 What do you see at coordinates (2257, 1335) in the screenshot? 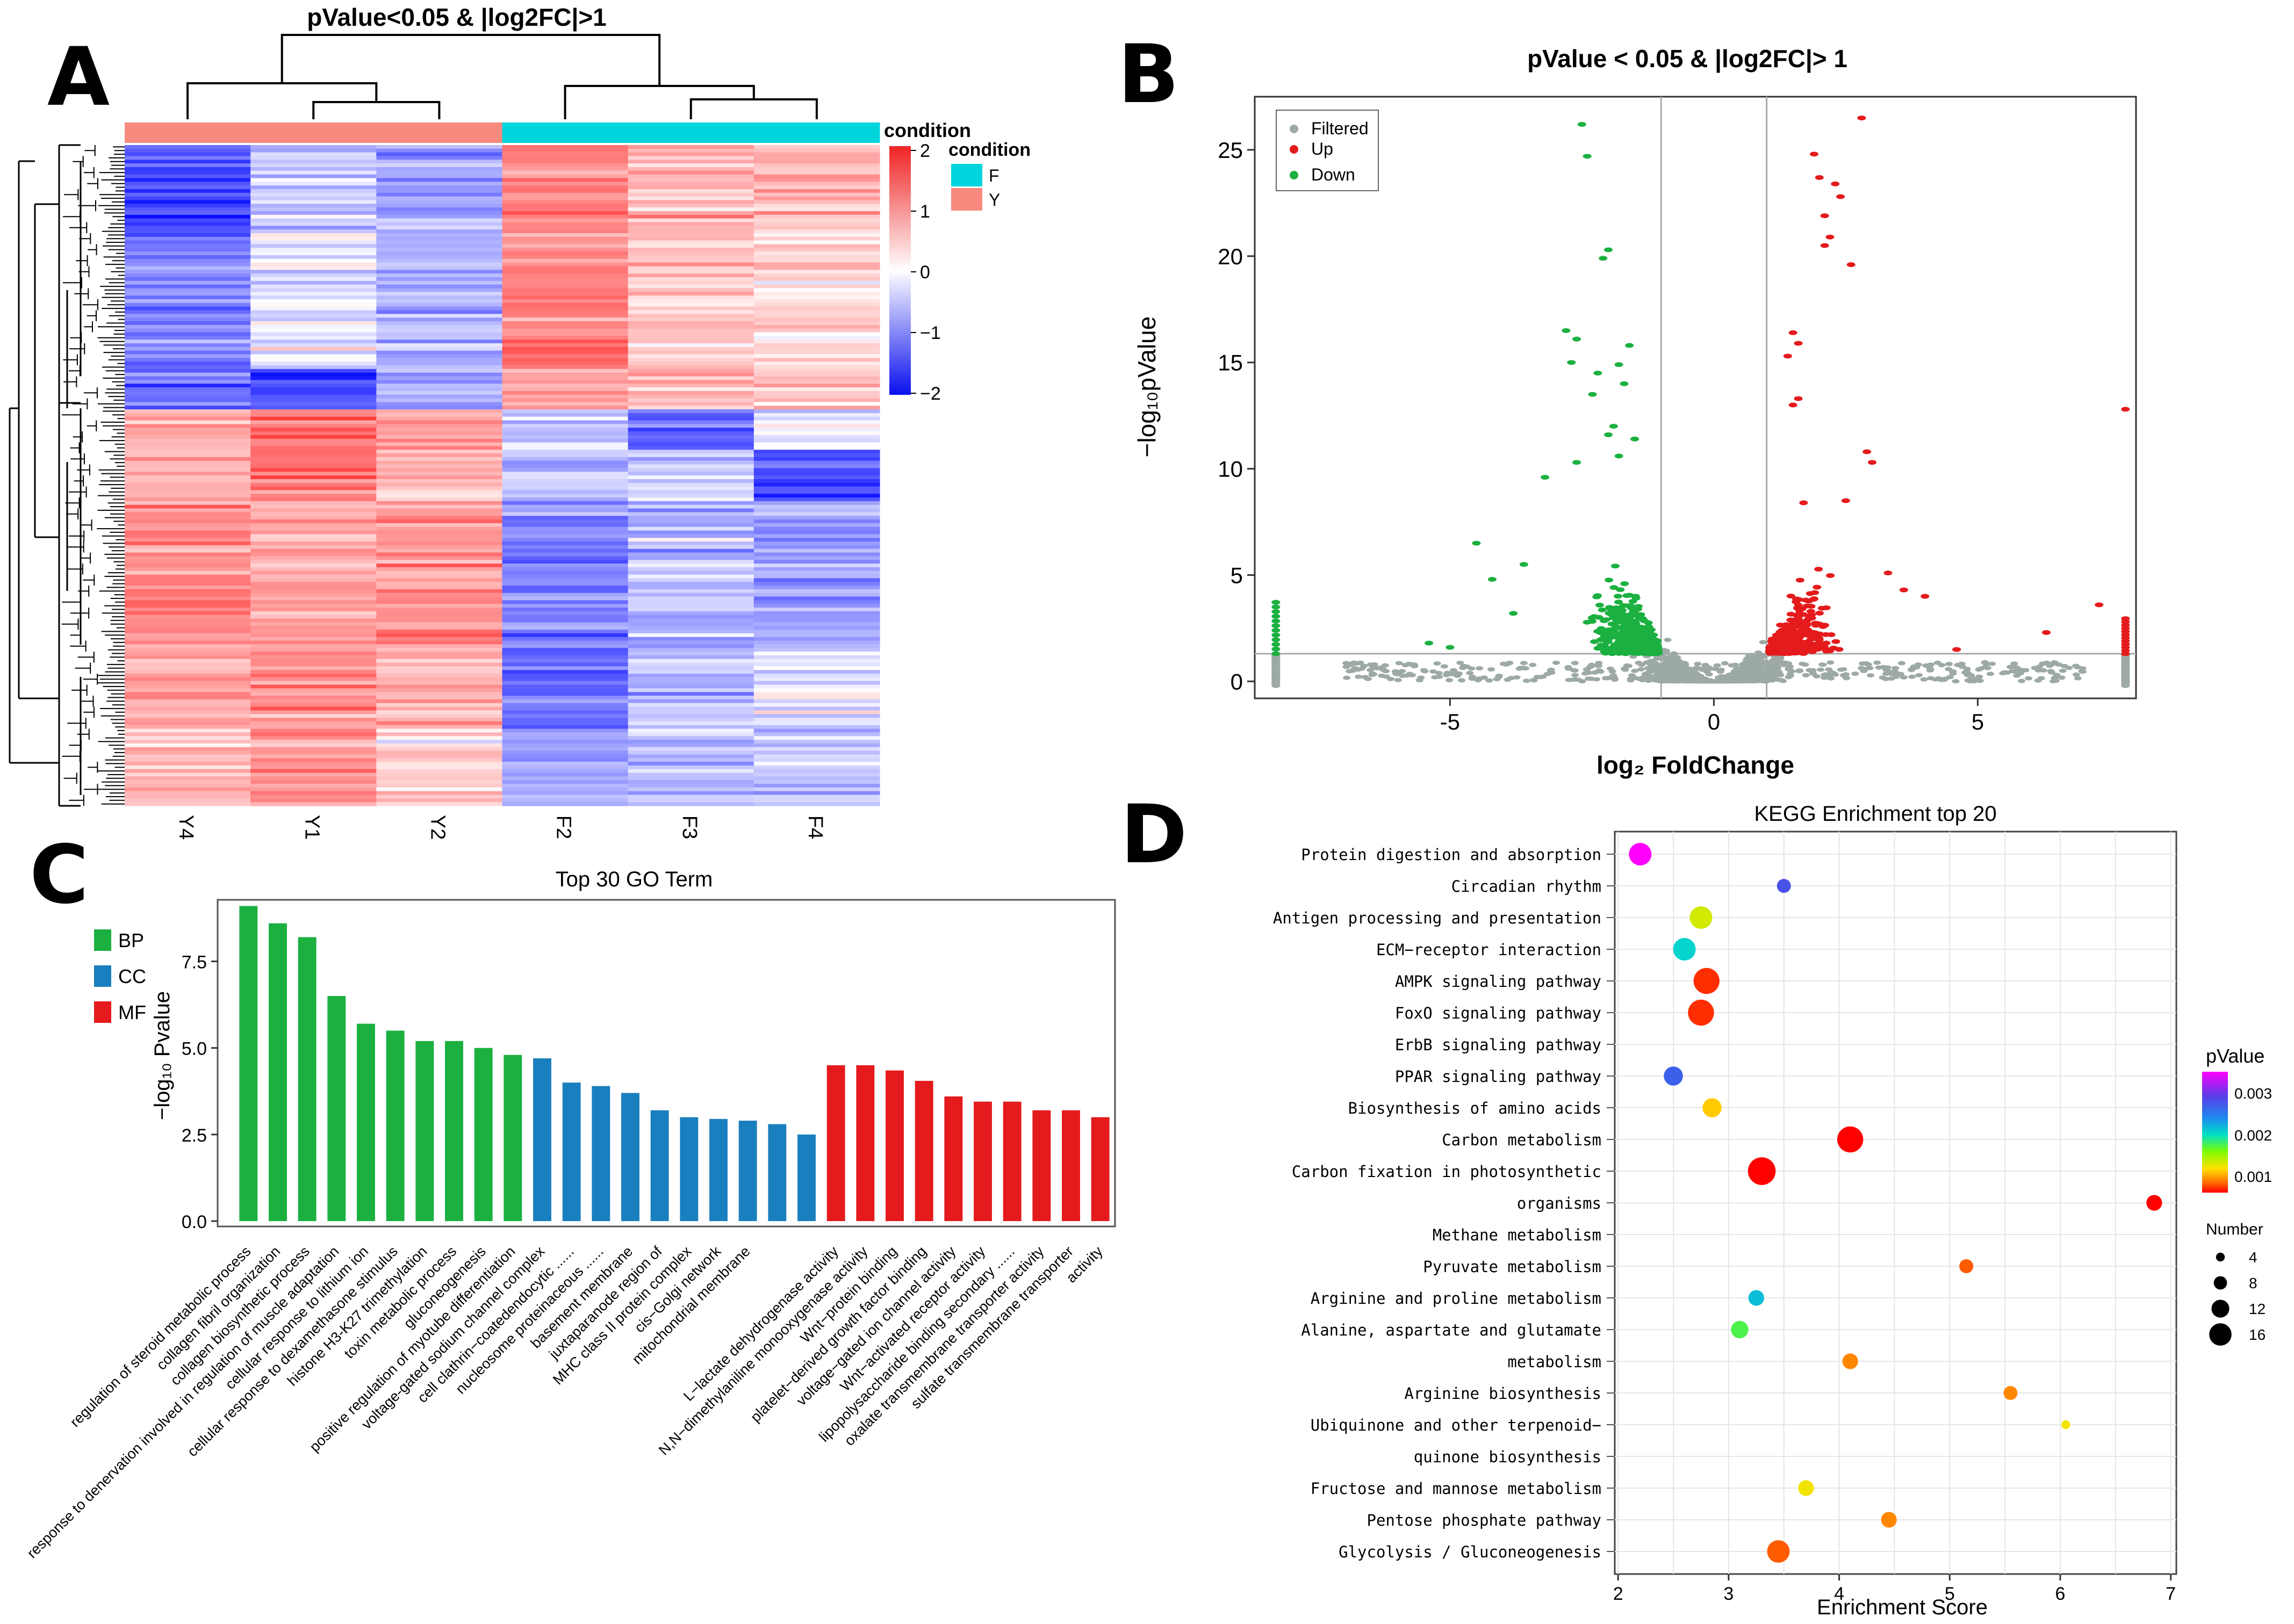
I see `number-legend-label: 16` at bounding box center [2257, 1335].